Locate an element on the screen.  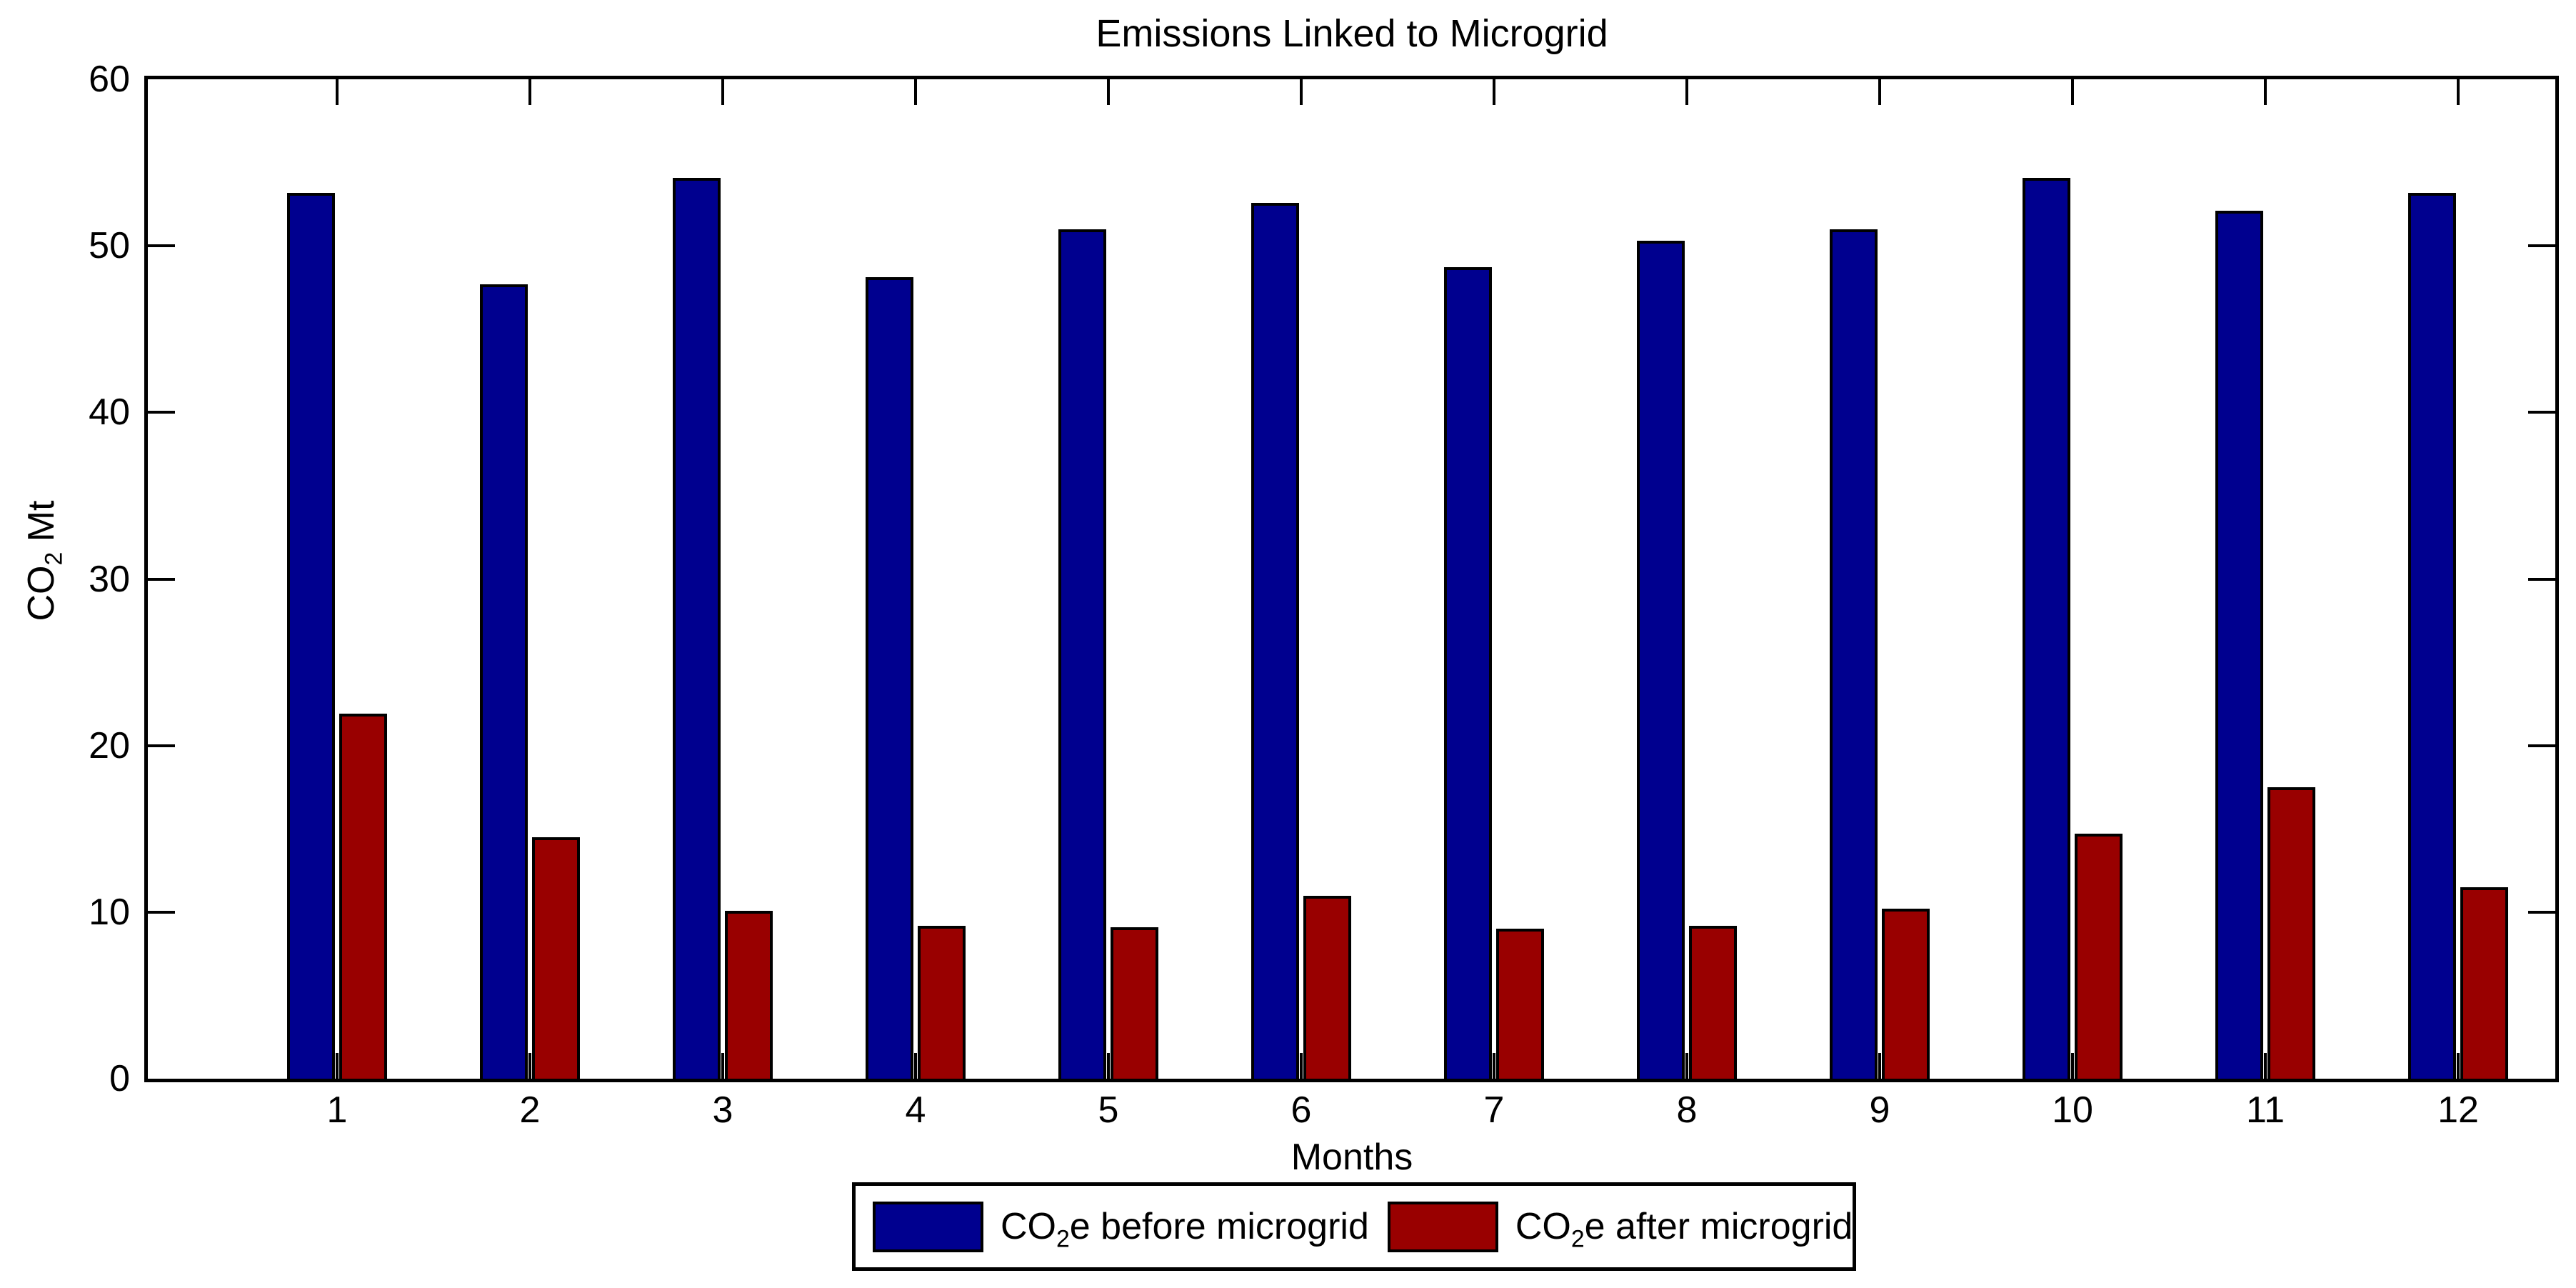
x-tick-label: 9 is located at coordinates (1879, 1110).